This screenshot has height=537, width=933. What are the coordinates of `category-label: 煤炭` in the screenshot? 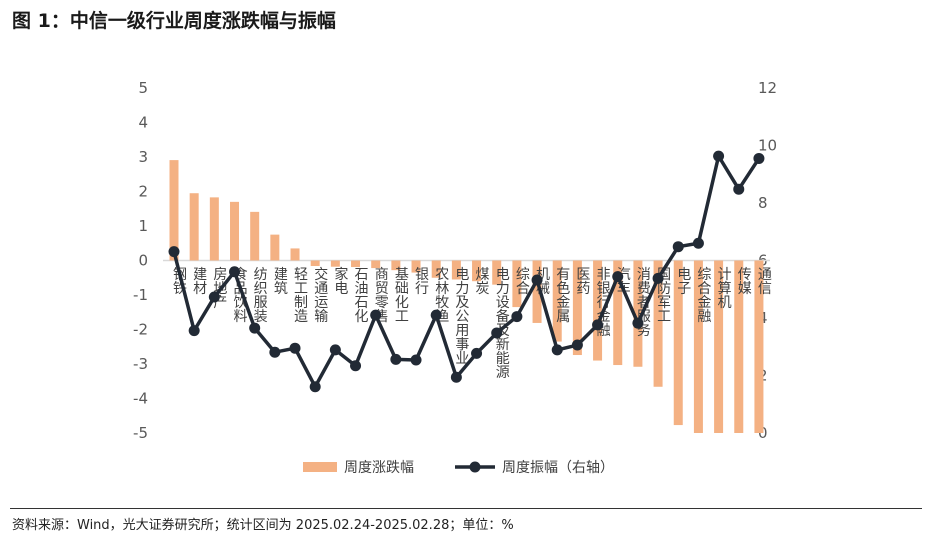 It's located at (482, 281).